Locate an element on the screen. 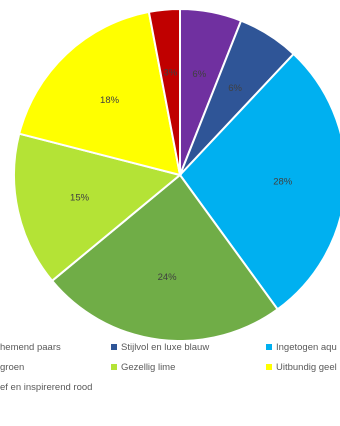  legend-item-3: groen is located at coordinates (12, 368).